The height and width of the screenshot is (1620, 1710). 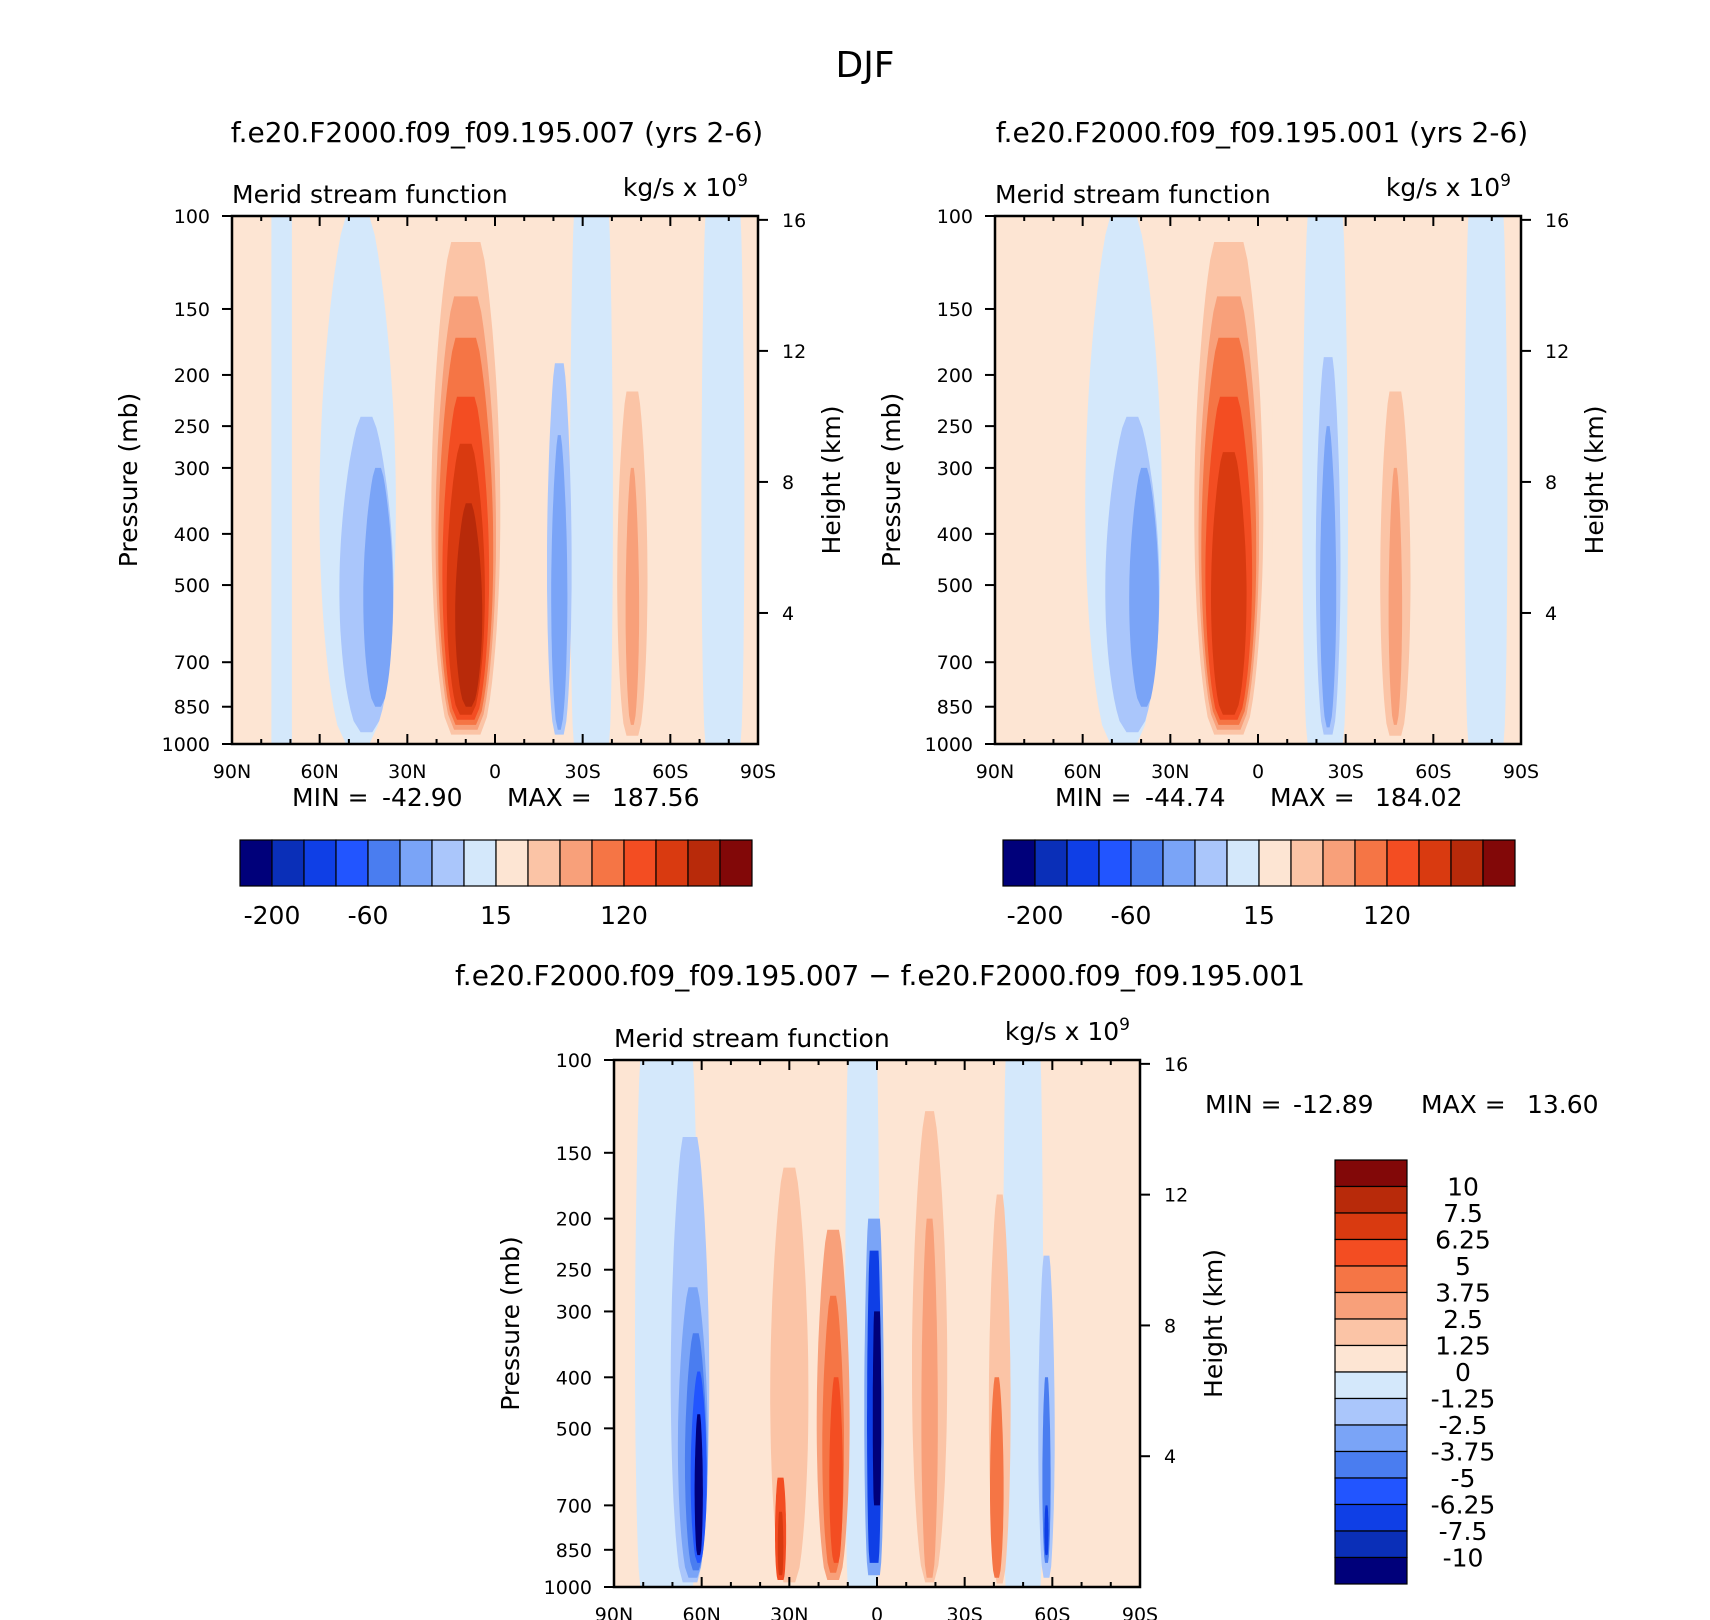 What do you see at coordinates (1463, 1505) in the screenshot?
I see `colorbar-label: -6.25` at bounding box center [1463, 1505].